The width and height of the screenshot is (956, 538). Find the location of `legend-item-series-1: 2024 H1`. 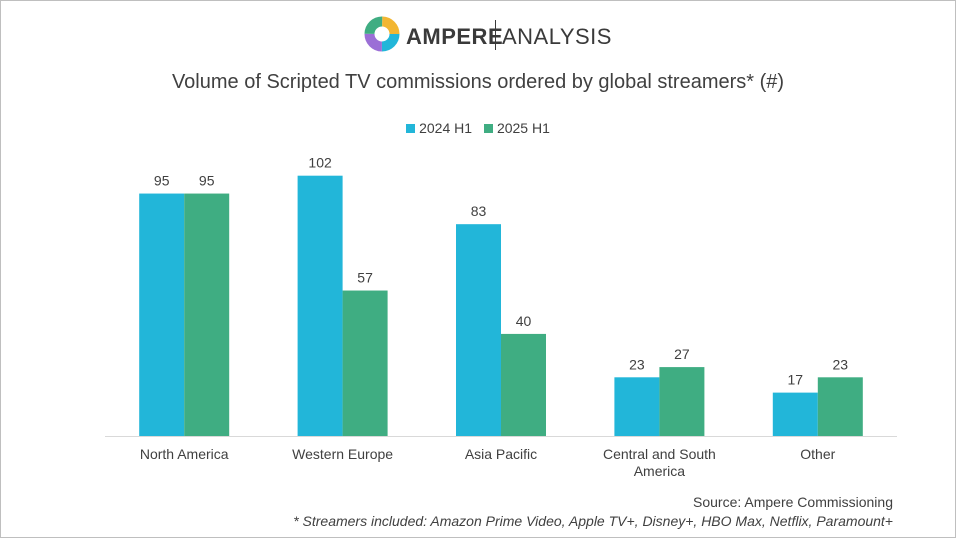

legend-item-series-1: 2024 H1 is located at coordinates (439, 128).